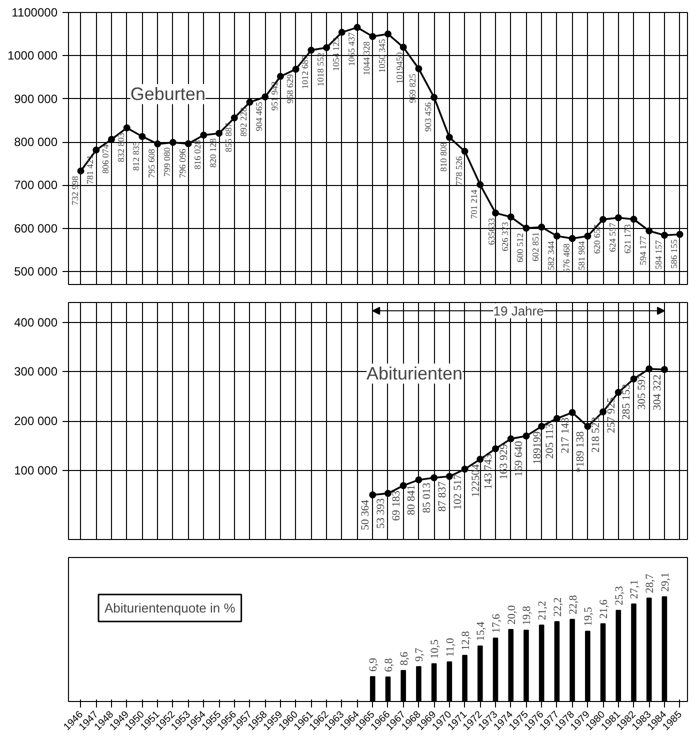  Describe the element at coordinates (36, 185) in the screenshot. I see `y-tick-label: 700 000` at that location.